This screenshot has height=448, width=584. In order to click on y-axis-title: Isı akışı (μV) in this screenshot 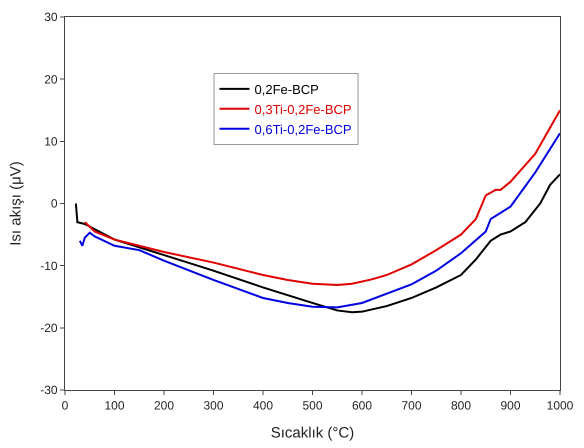, I will do `click(16, 203)`.